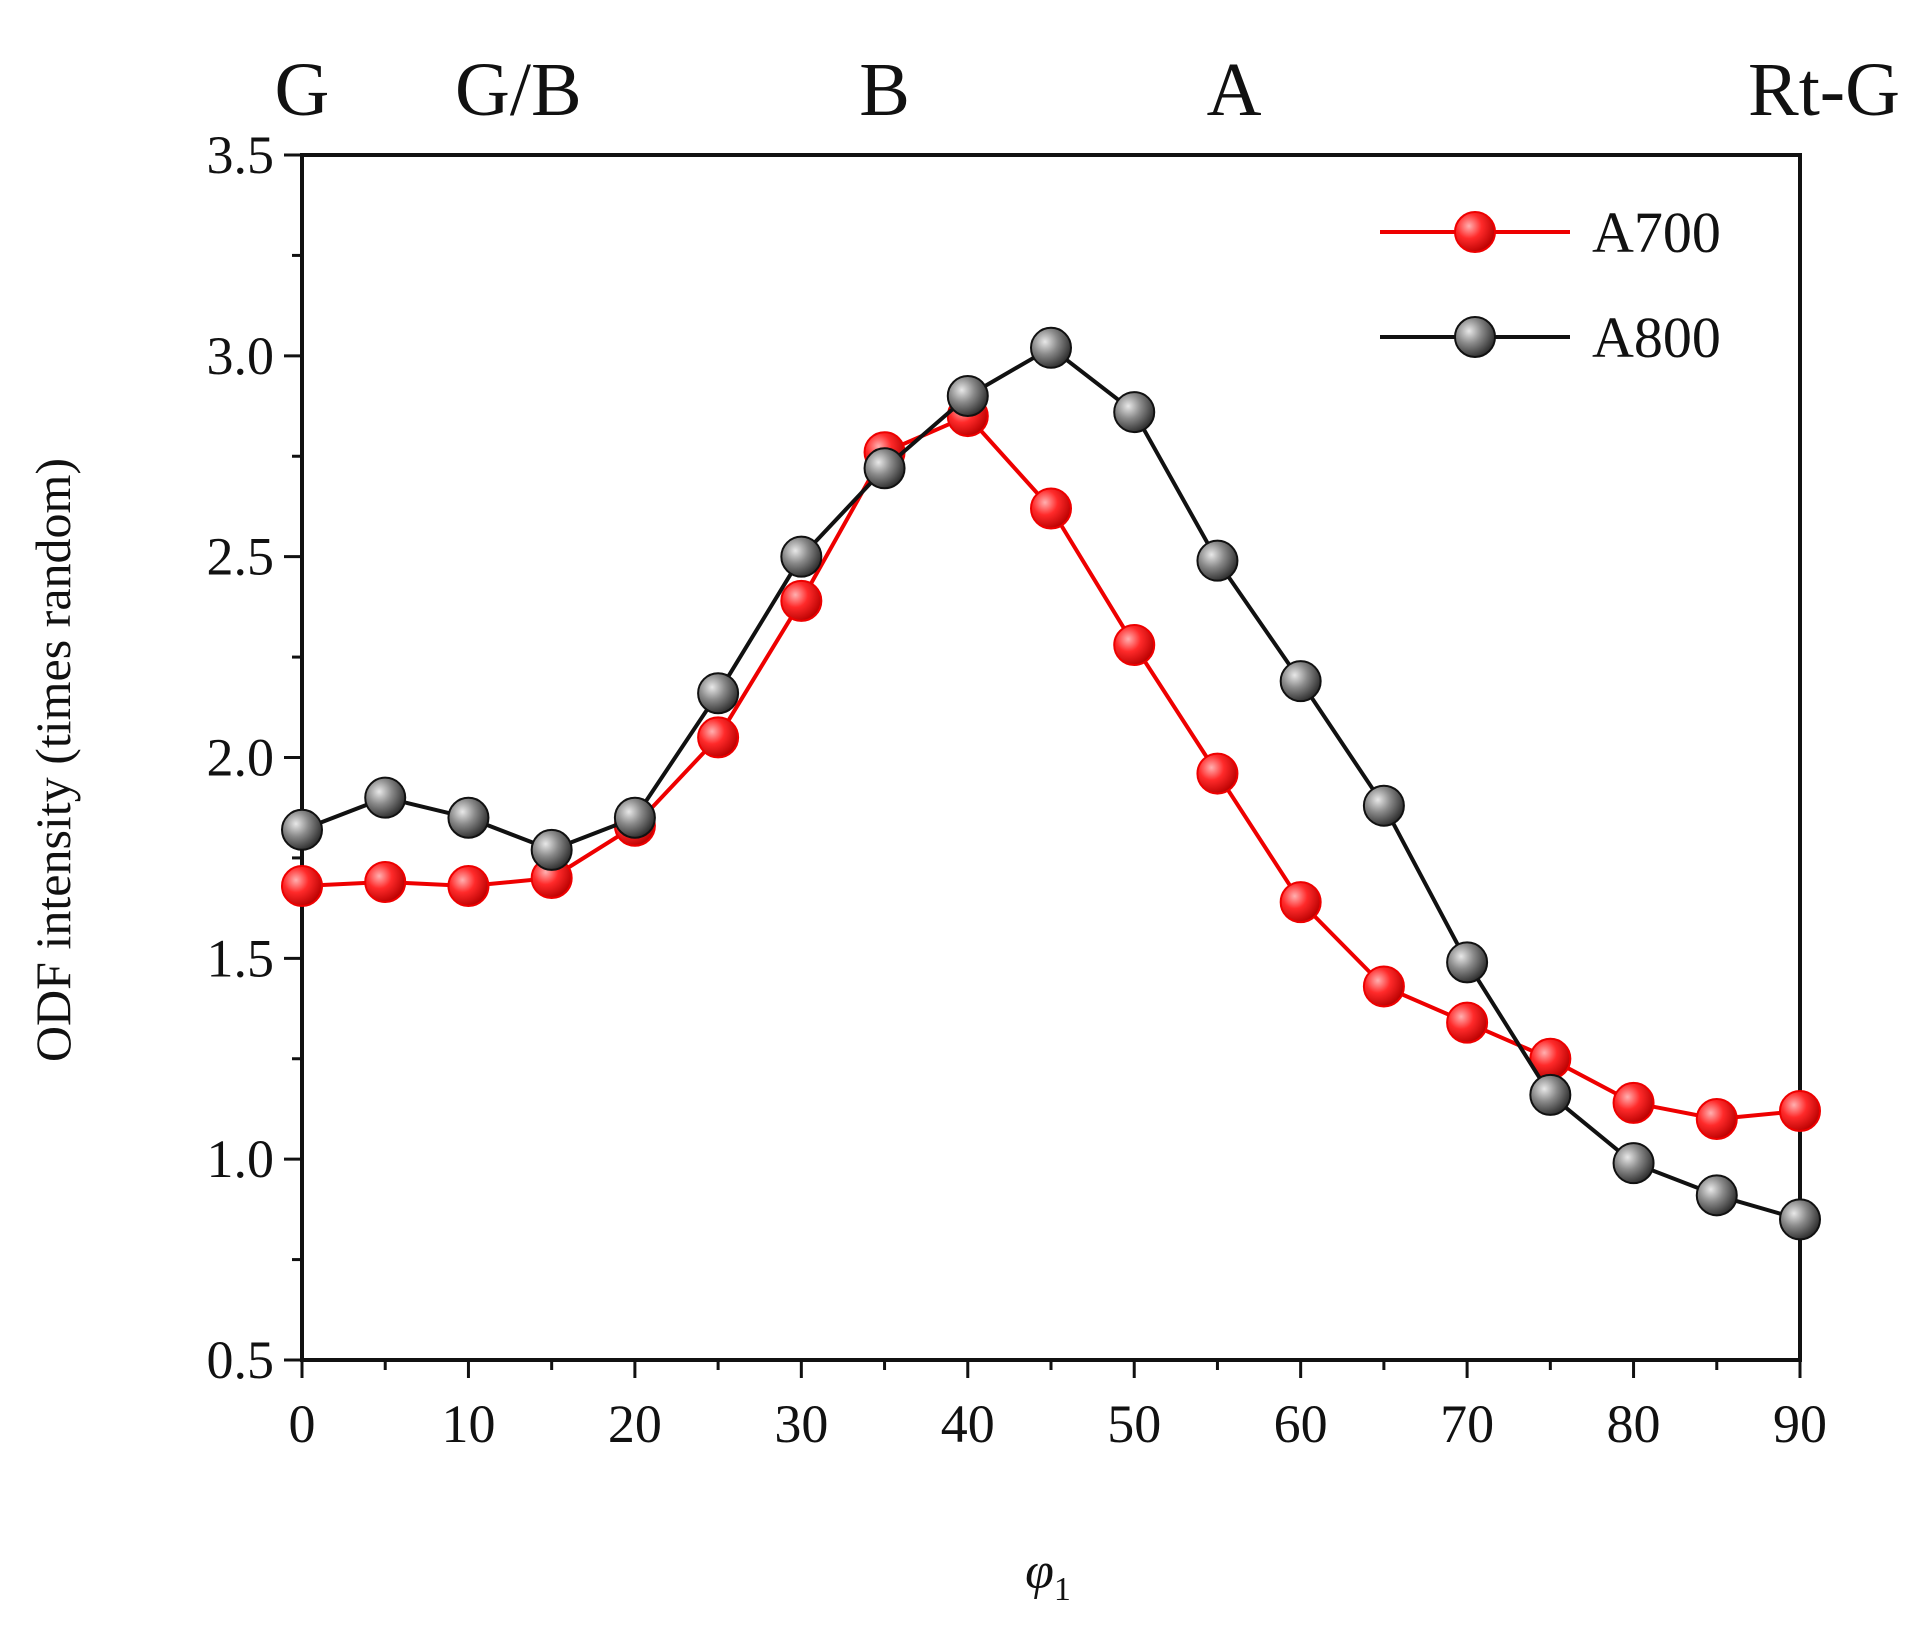 Image resolution: width=1913 pixels, height=1626 pixels. What do you see at coordinates (1800, 1424) in the screenshot?
I see `x-tick-label: 90` at bounding box center [1800, 1424].